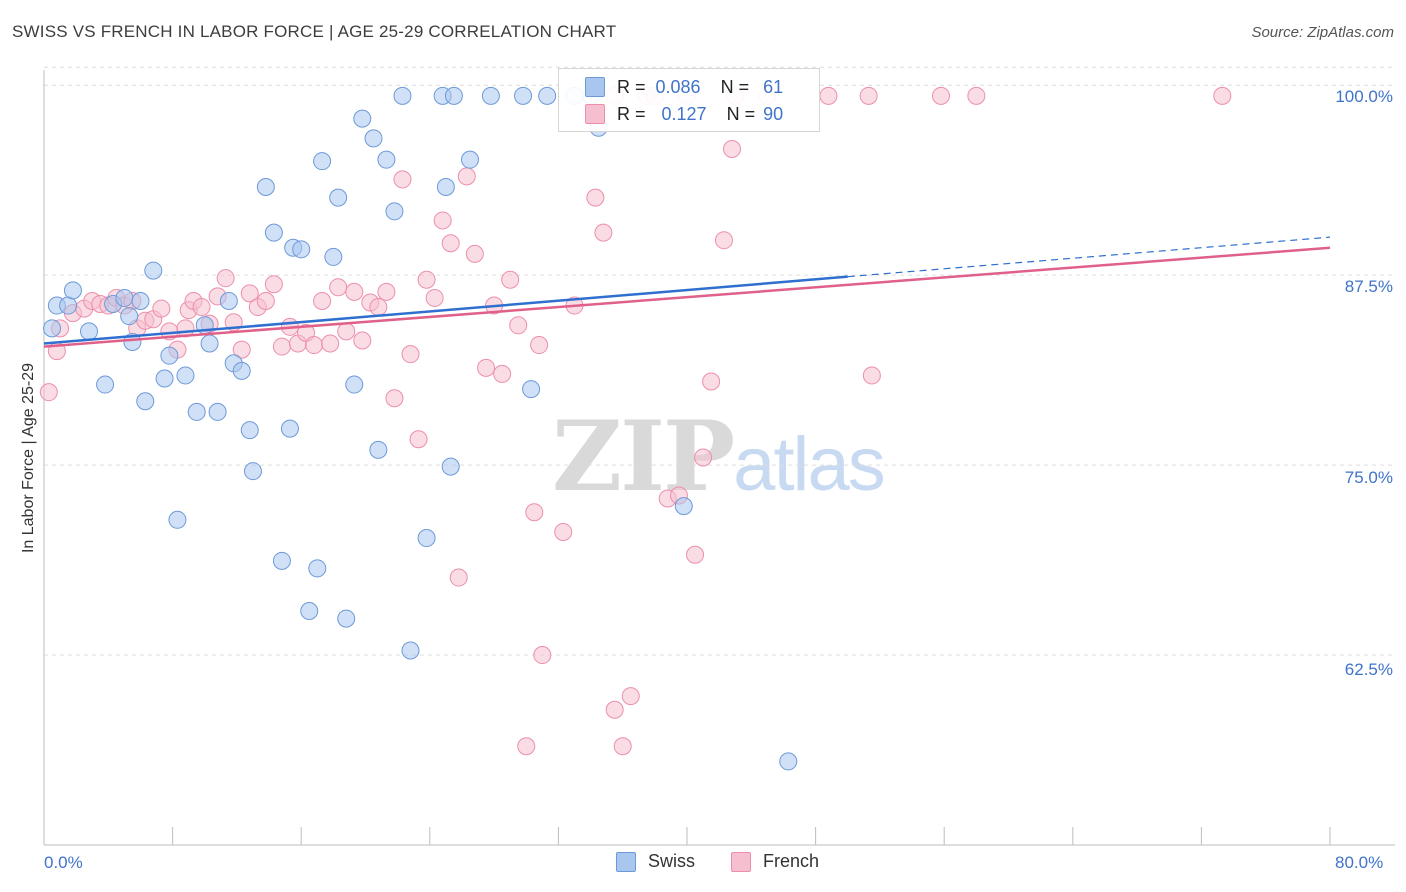 Image resolution: width=1406 pixels, height=892 pixels. I want to click on swiss-r-value: 0.086, so click(678, 86).